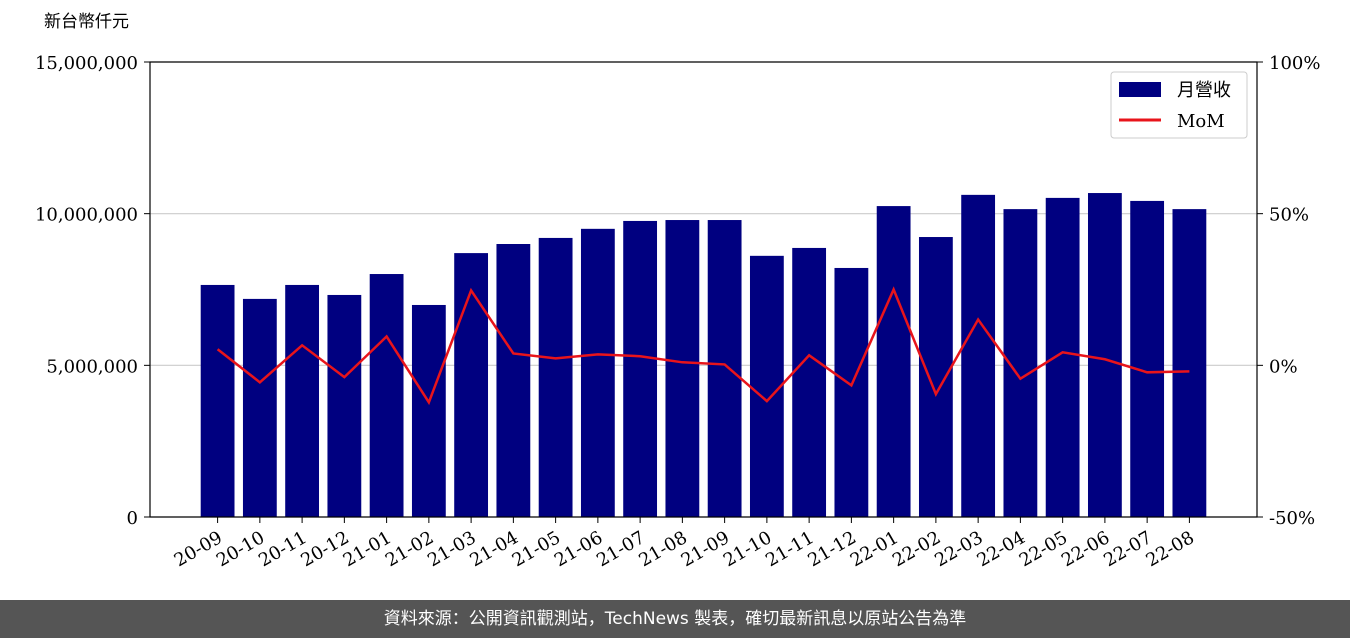  I want to click on y2-tick-label: 0%, so click(1283, 366).